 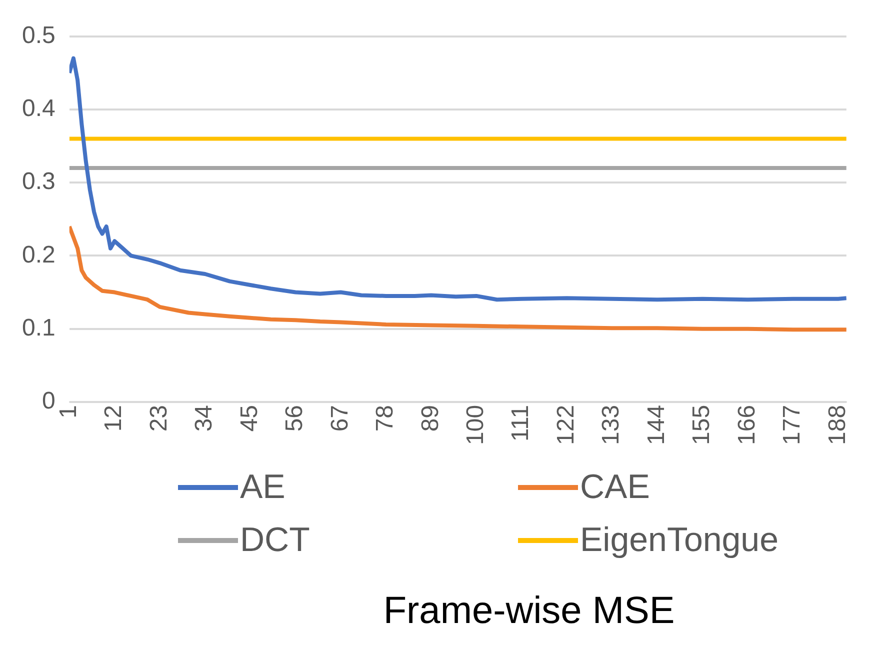 I want to click on x-tick-label: 144, so click(x=656, y=425).